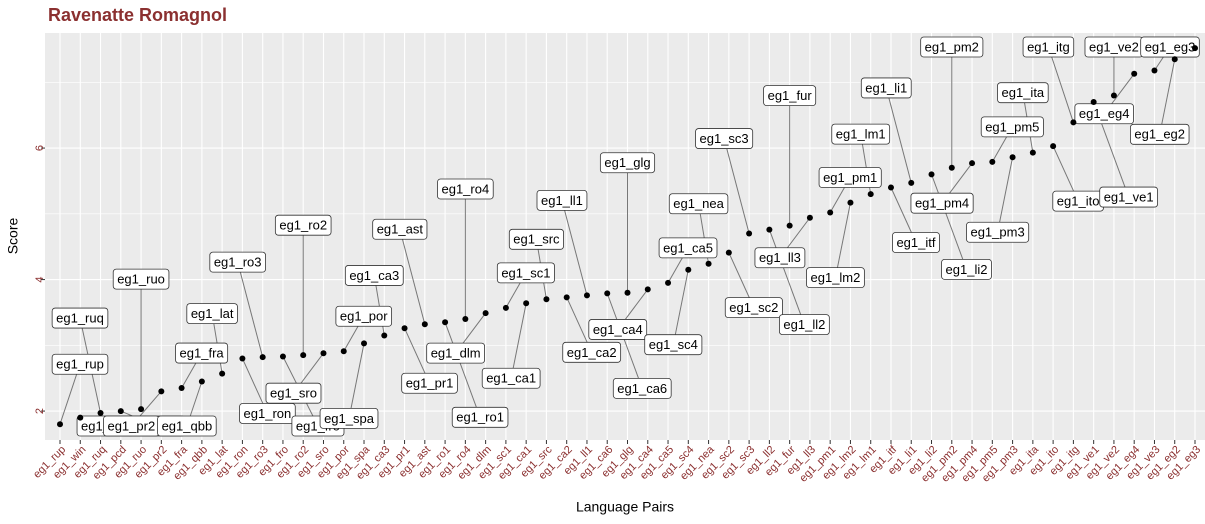 The height and width of the screenshot is (524, 1205). Describe the element at coordinates (267, 413) in the screenshot. I see `point-label: eg1_ron` at that location.